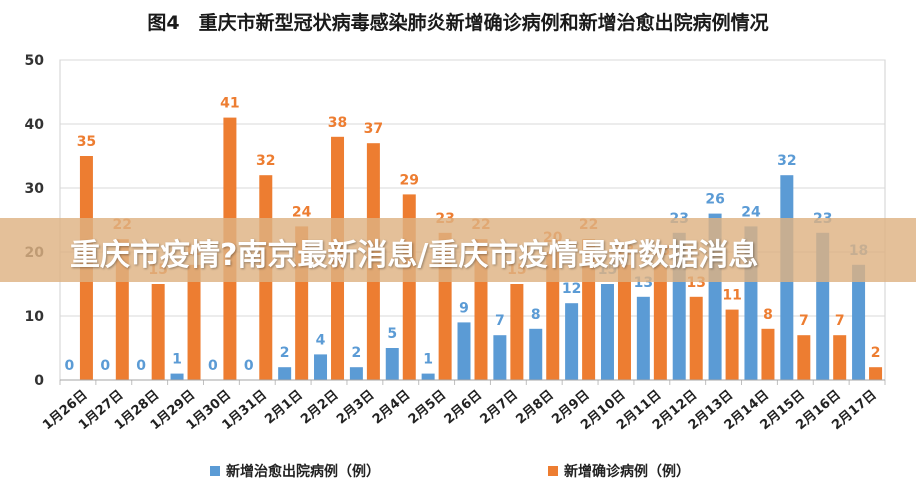 This screenshot has height=500, width=916. Describe the element at coordinates (731, 296) in the screenshot. I see `data-label-confirmed: 11` at that location.